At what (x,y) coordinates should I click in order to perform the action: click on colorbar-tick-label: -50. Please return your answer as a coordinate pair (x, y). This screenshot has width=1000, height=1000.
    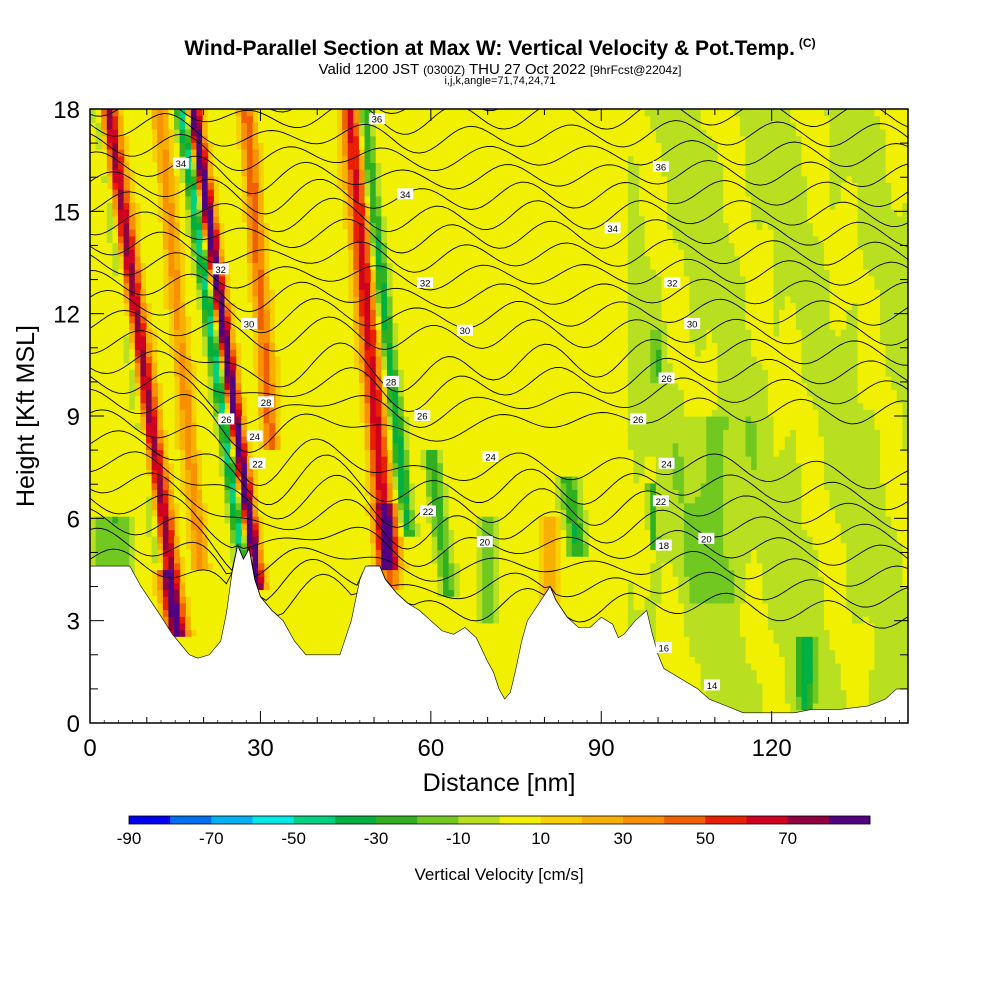
    Looking at the image, I should click on (293, 838).